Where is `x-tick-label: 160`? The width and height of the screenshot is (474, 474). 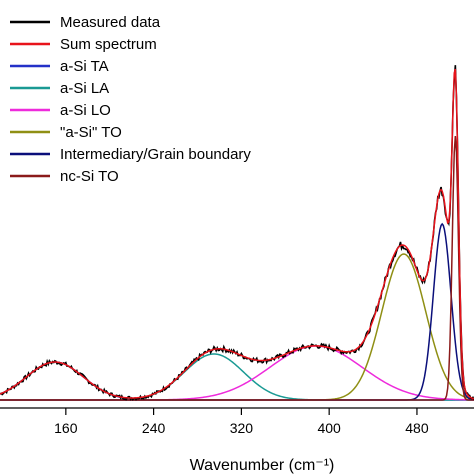
x-tick-label: 160 is located at coordinates (66, 428).